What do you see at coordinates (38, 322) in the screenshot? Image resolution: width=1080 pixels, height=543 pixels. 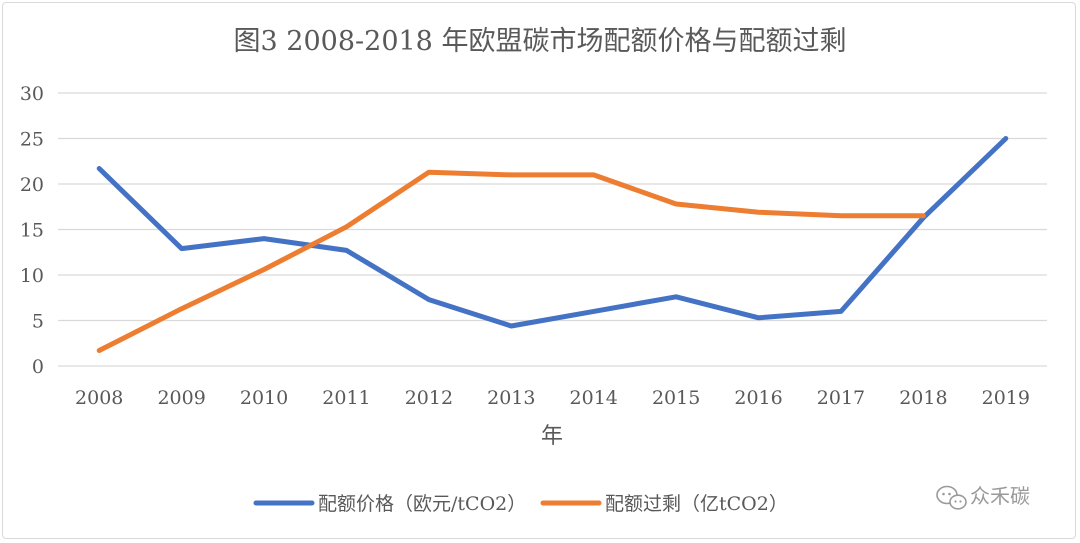 I see `y-tick-label: 5` at bounding box center [38, 322].